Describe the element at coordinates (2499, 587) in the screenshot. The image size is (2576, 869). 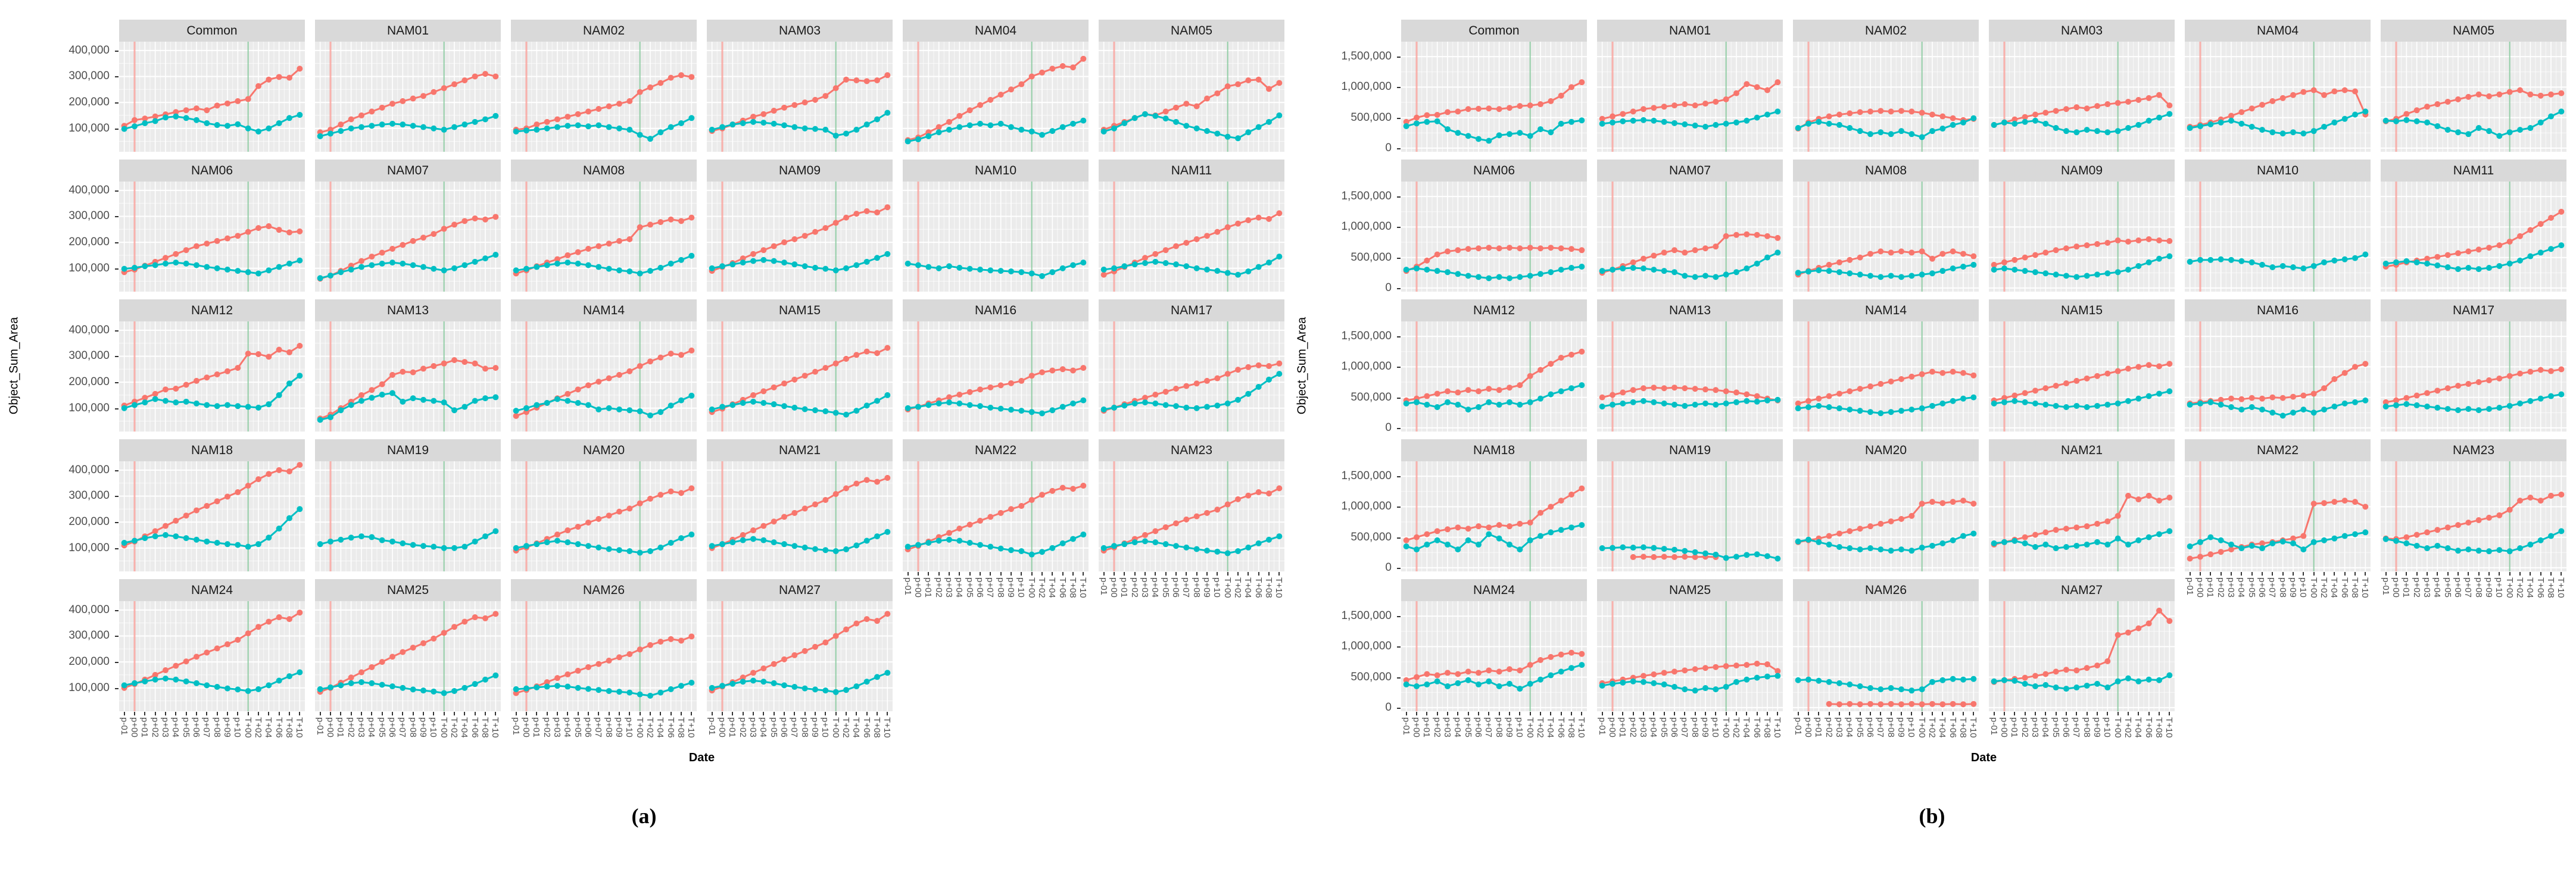
I see `x-tick-label: p+10` at that location.